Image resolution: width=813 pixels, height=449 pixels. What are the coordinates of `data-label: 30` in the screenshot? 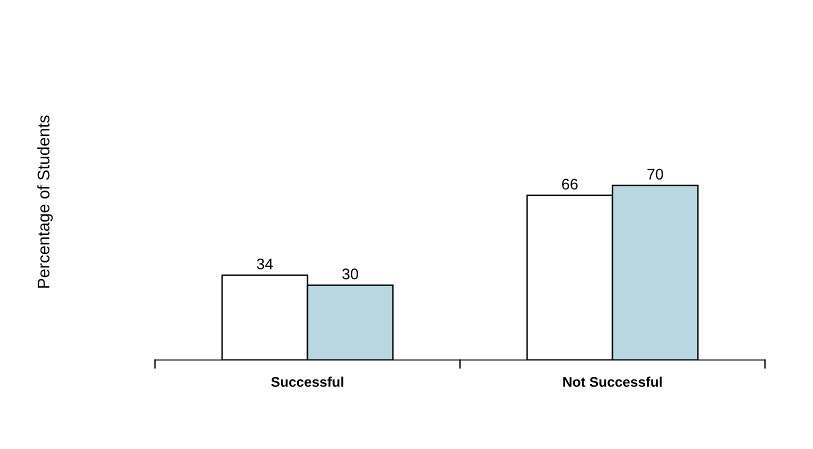 It's located at (350, 274).